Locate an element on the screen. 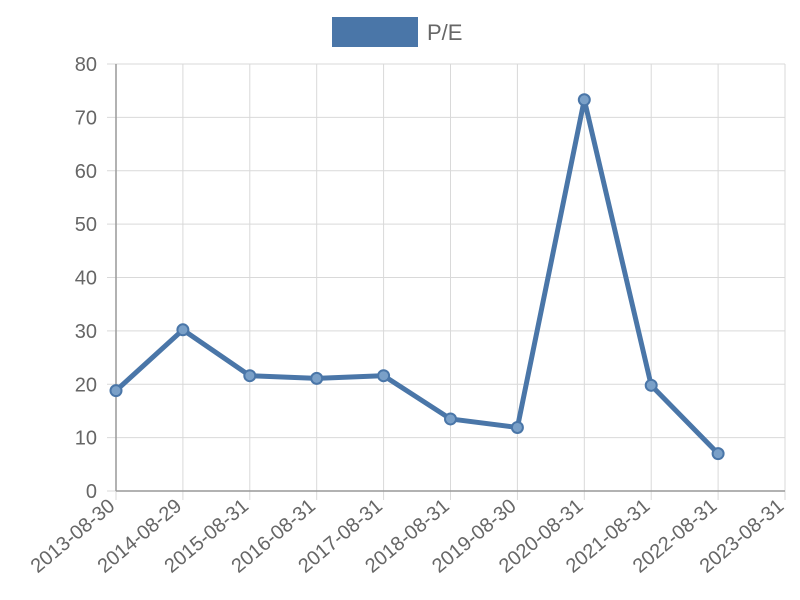 The image size is (800, 600). legend: P/E is located at coordinates (397, 32).